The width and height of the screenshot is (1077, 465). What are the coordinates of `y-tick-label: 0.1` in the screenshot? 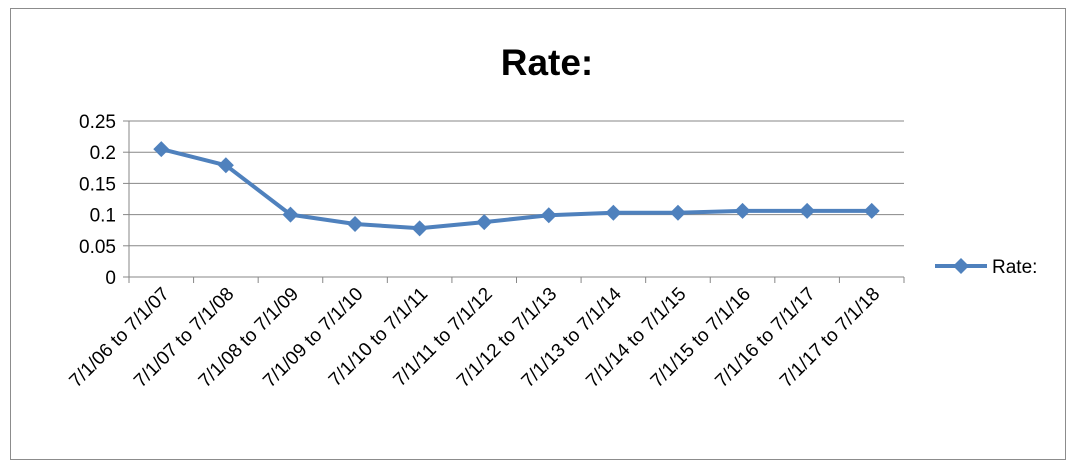 It's located at (103, 216).